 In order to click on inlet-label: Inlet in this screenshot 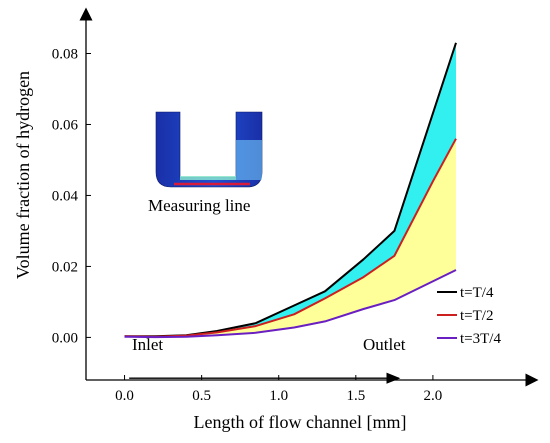, I will do `click(147, 344)`.